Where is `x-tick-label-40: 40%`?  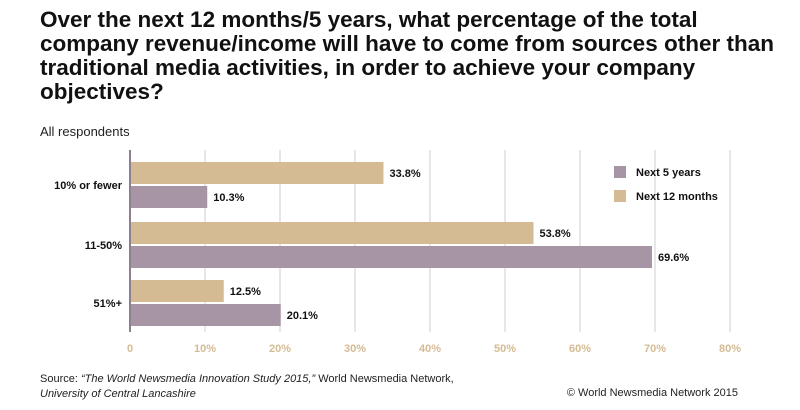 x-tick-label-40: 40% is located at coordinates (430, 349).